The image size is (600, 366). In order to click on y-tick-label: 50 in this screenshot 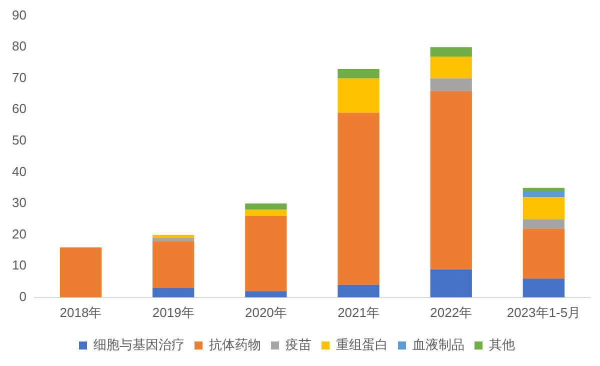, I will do `click(19, 140)`.